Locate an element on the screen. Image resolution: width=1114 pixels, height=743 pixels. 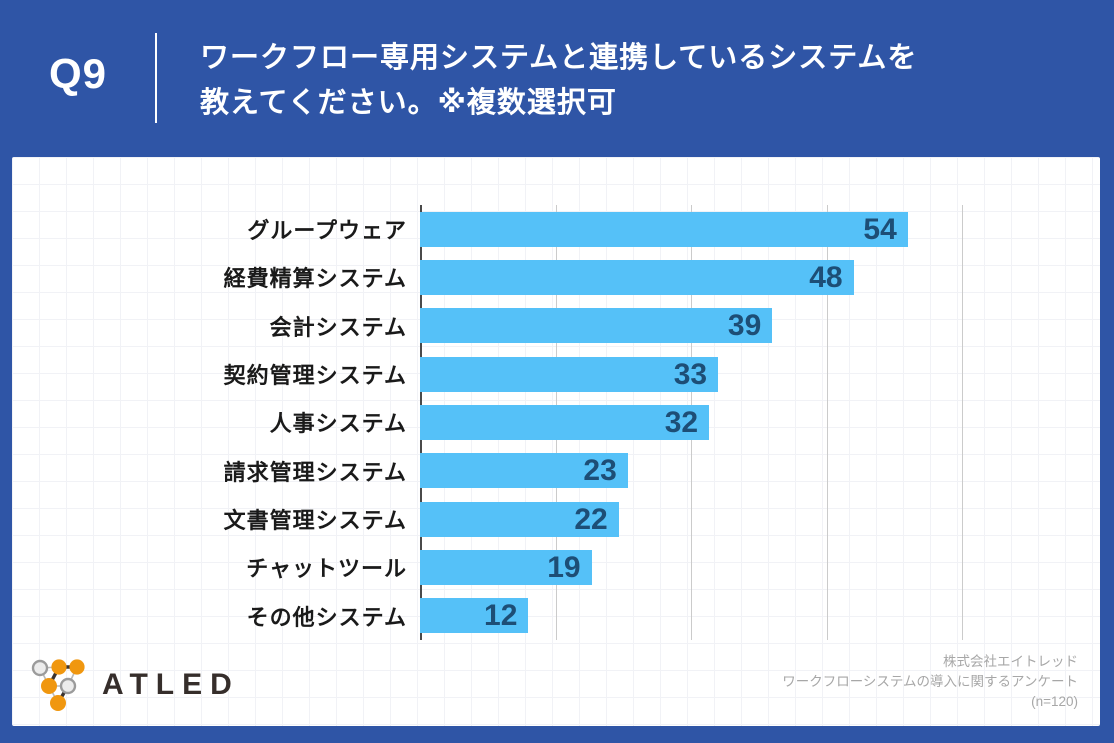
value-label: 12 is located at coordinates (501, 616).